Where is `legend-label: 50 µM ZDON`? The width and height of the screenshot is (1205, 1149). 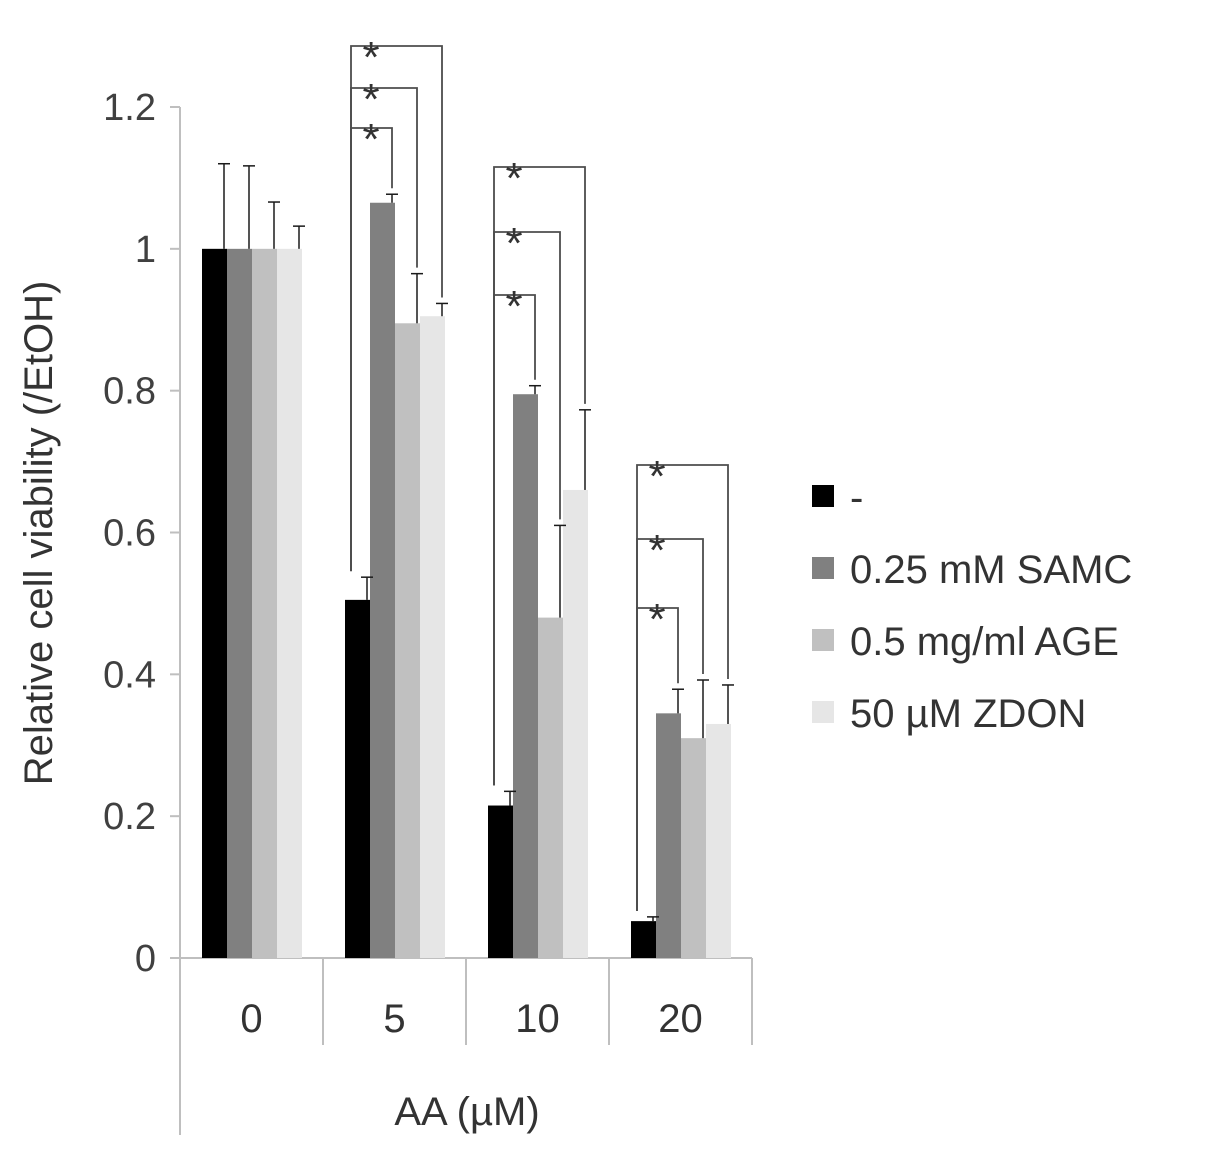
legend-label: 50 µM ZDON is located at coordinates (968, 714).